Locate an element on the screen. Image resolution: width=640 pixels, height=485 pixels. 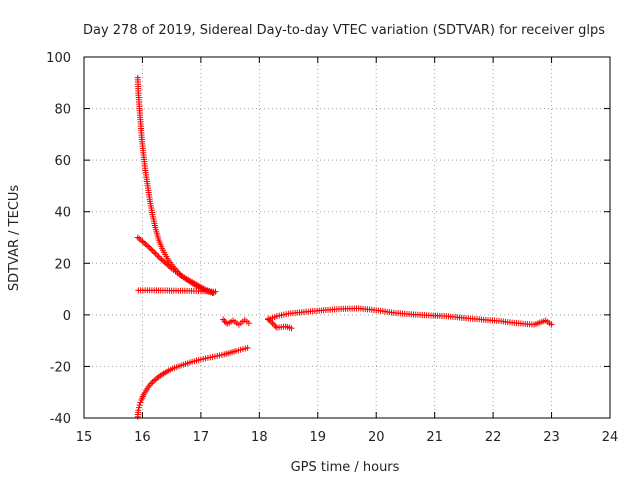
y-tick-label: -20 is located at coordinates (60, 367).